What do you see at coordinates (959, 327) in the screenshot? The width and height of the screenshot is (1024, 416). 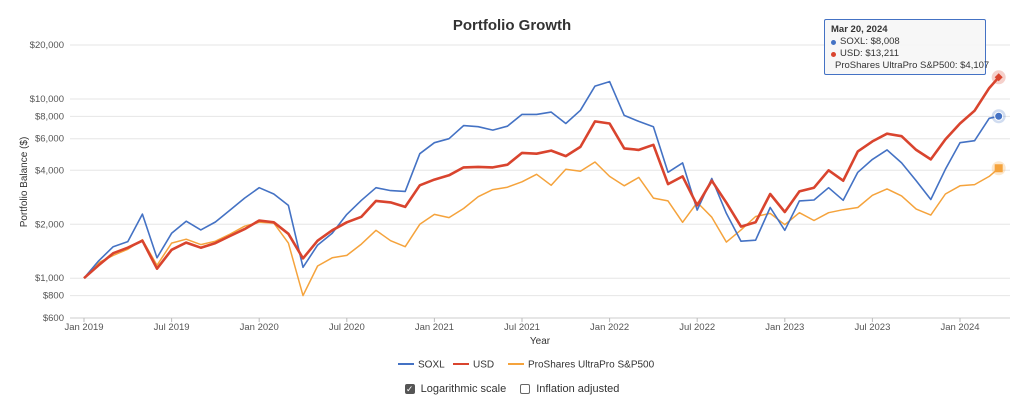 I see `x-tick-label: Jan 2024` at bounding box center [959, 327].